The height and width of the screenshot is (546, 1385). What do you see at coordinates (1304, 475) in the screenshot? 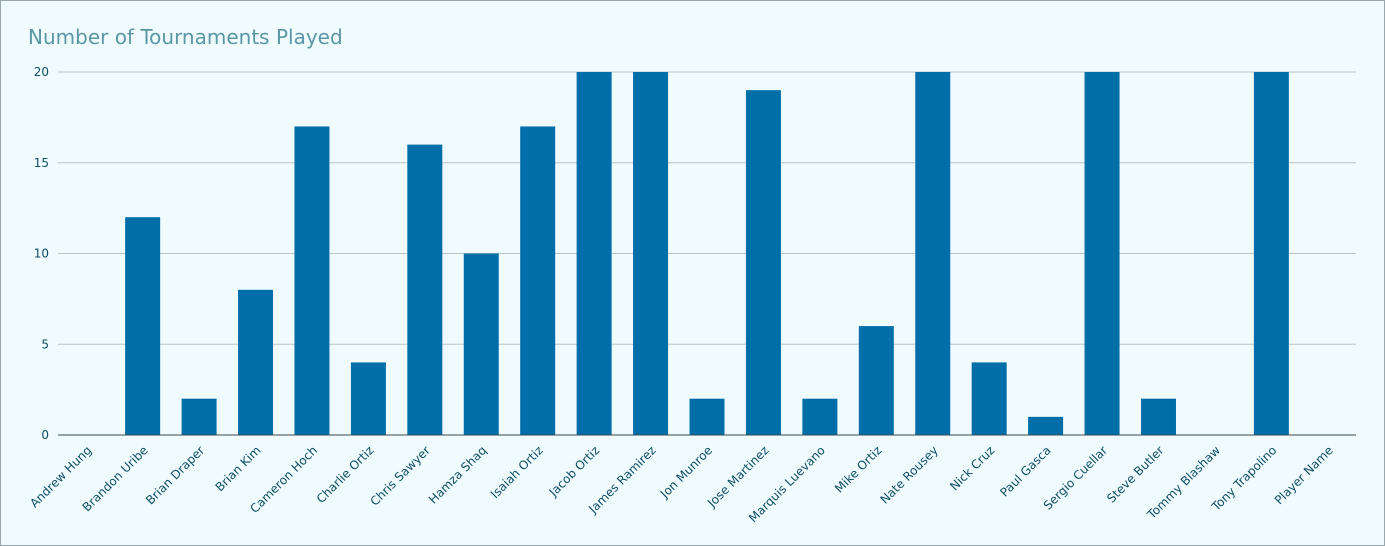
I see `x-tick-label: Player Name` at bounding box center [1304, 475].